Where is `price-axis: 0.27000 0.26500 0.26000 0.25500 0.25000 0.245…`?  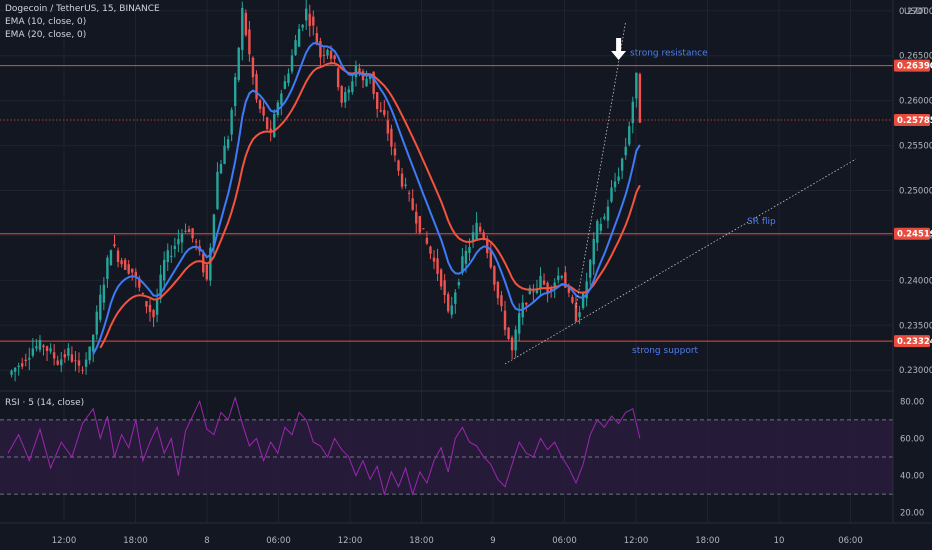 price-axis: 0.27000 0.26500 0.26000 0.25500 0.25000 0.245… is located at coordinates (912, 261).